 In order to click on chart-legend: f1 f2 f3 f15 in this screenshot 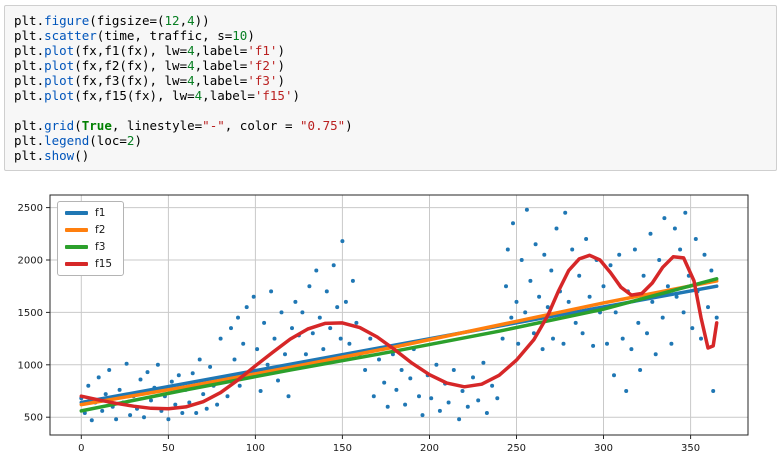, I will do `click(91, 238)`.